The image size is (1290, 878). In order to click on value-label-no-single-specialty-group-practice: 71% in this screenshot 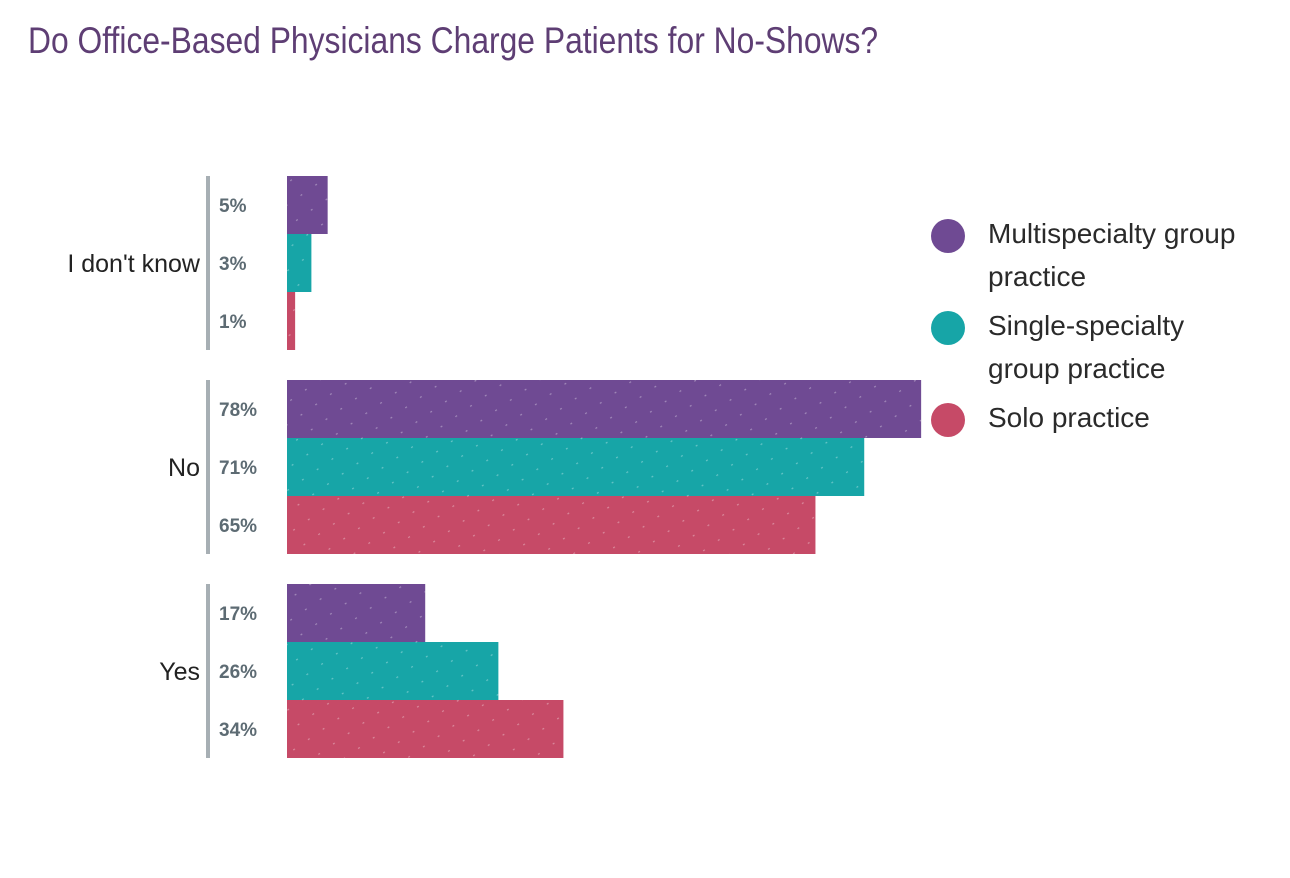, I will do `click(238, 468)`.